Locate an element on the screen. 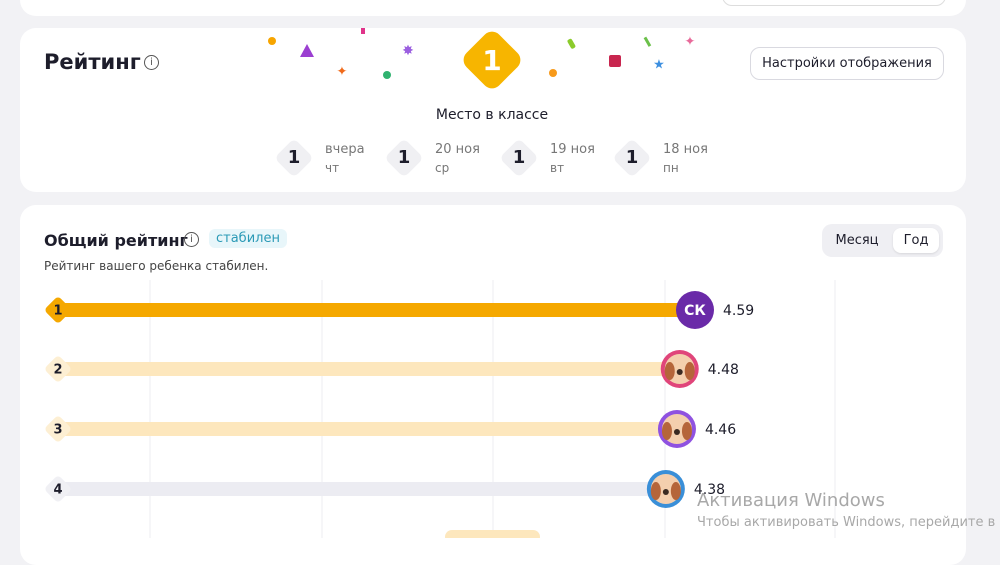 The width and height of the screenshot is (1000, 565). rank: 3 is located at coordinates (57, 430).